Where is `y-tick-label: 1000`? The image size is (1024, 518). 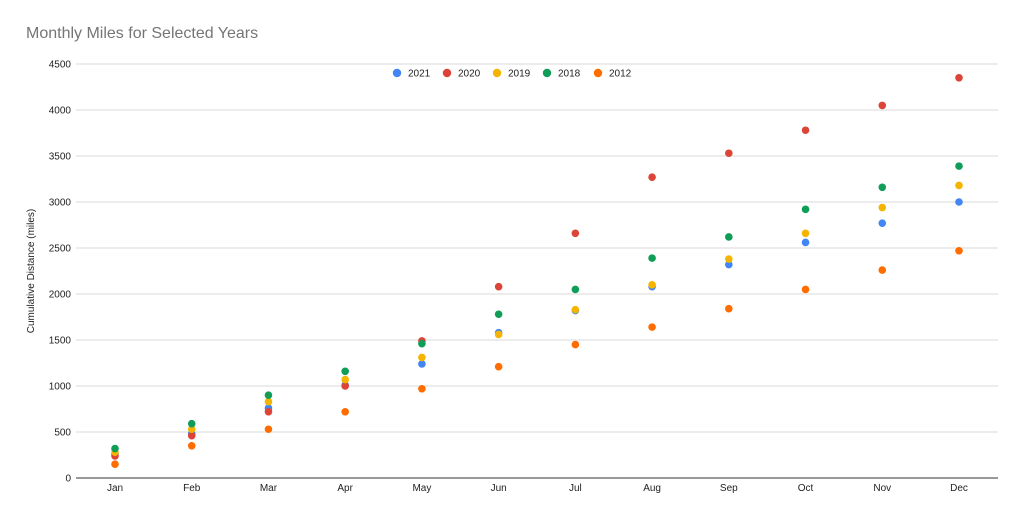
y-tick-label: 1000 is located at coordinates (60, 387).